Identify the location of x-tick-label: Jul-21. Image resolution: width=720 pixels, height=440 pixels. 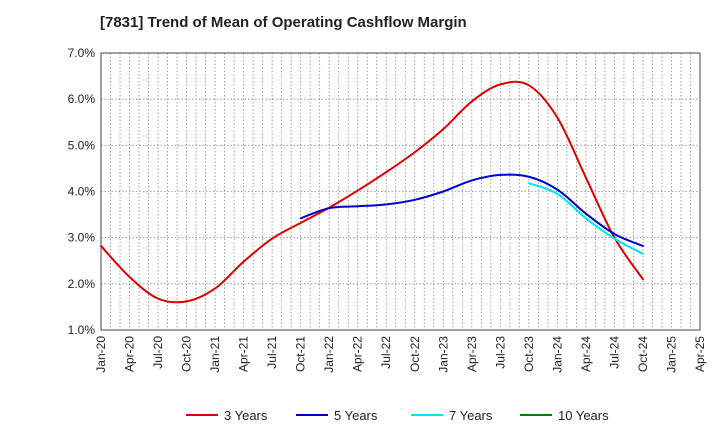
(272, 352).